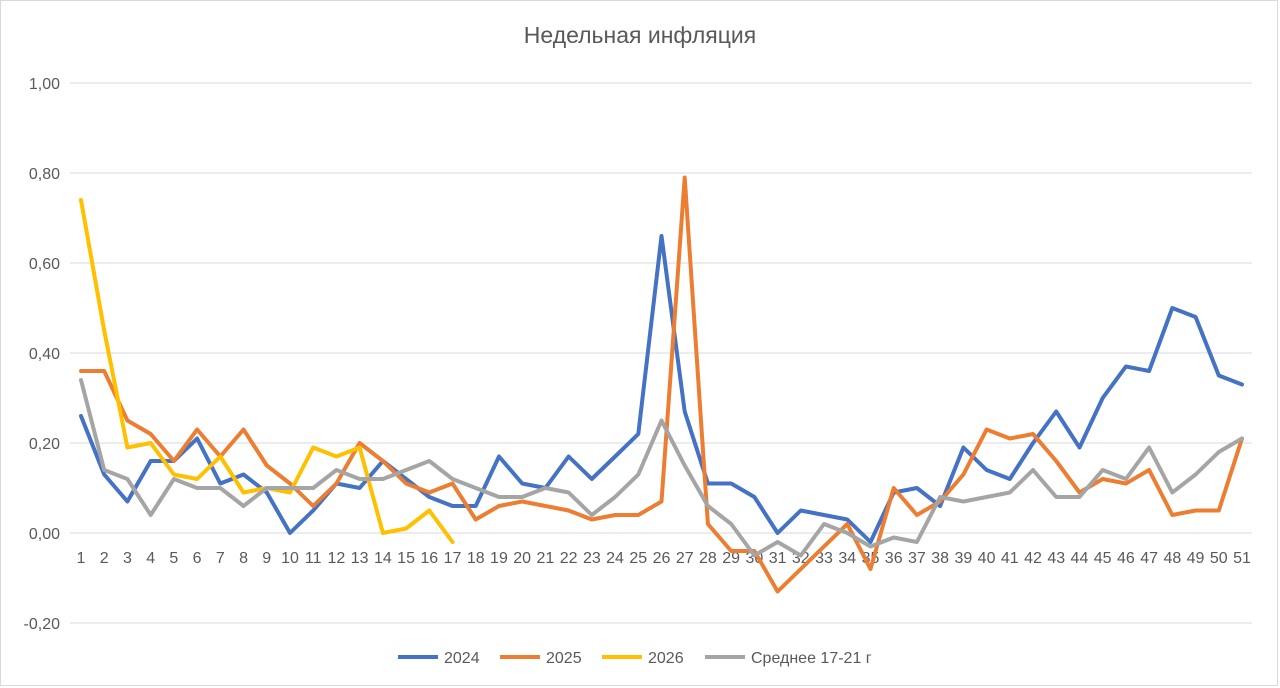 The width and height of the screenshot is (1280, 688). What do you see at coordinates (522, 558) in the screenshot?
I see `x-tick-label: 20` at bounding box center [522, 558].